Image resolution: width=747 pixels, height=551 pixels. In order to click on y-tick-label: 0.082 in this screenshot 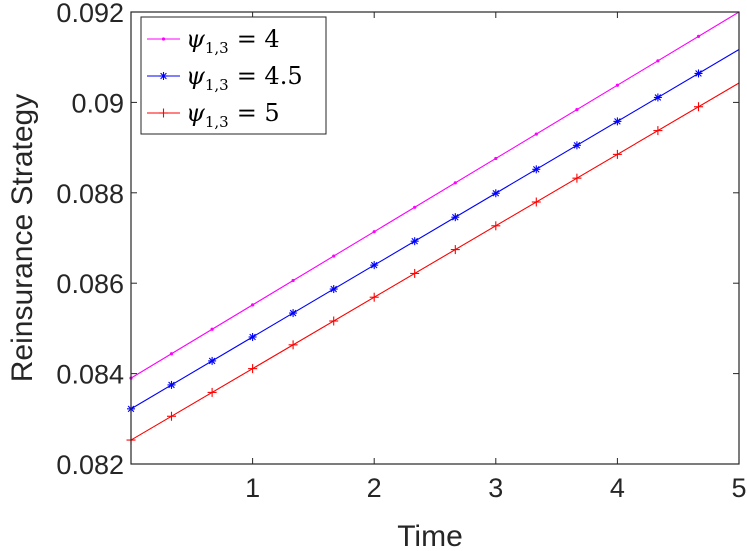, I will do `click(90, 465)`.